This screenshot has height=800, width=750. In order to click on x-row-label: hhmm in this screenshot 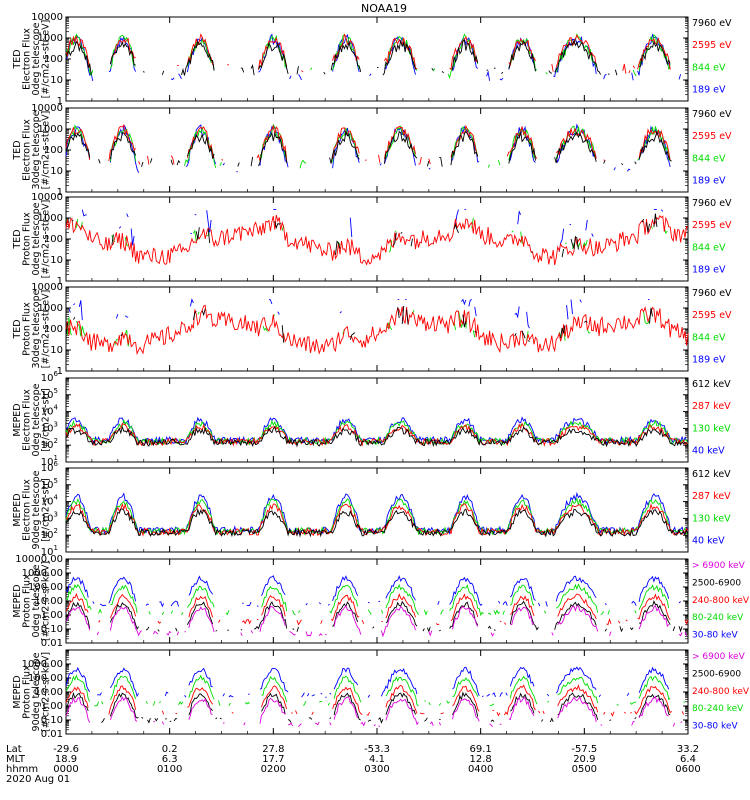, I will do `click(22, 769)`.